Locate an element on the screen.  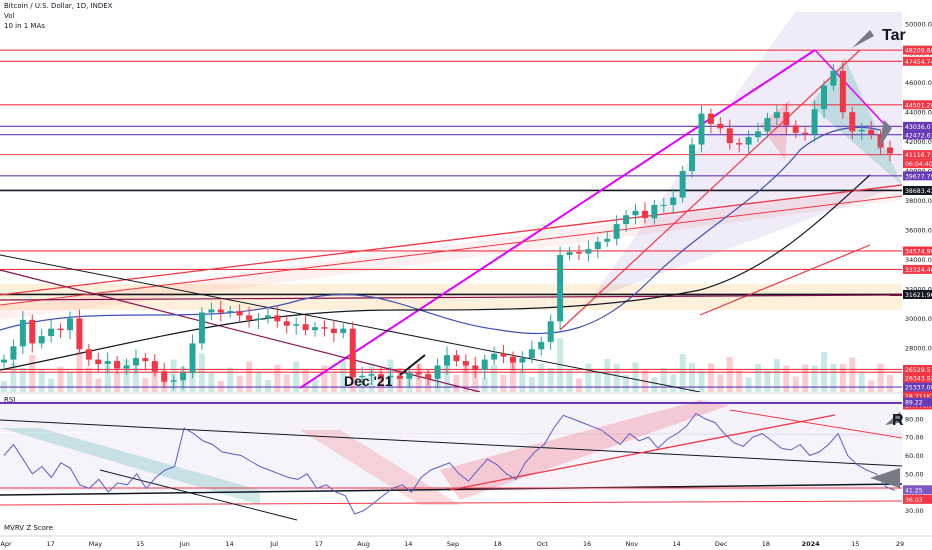
price-tag-label: 38683.43 is located at coordinates (918, 191).